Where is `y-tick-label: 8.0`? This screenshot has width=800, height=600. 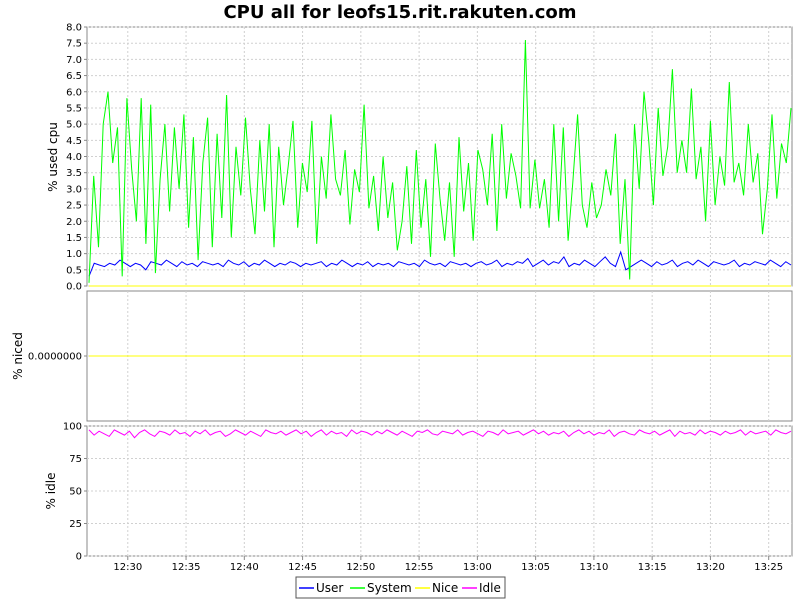 y-tick-label: 8.0 is located at coordinates (74, 28).